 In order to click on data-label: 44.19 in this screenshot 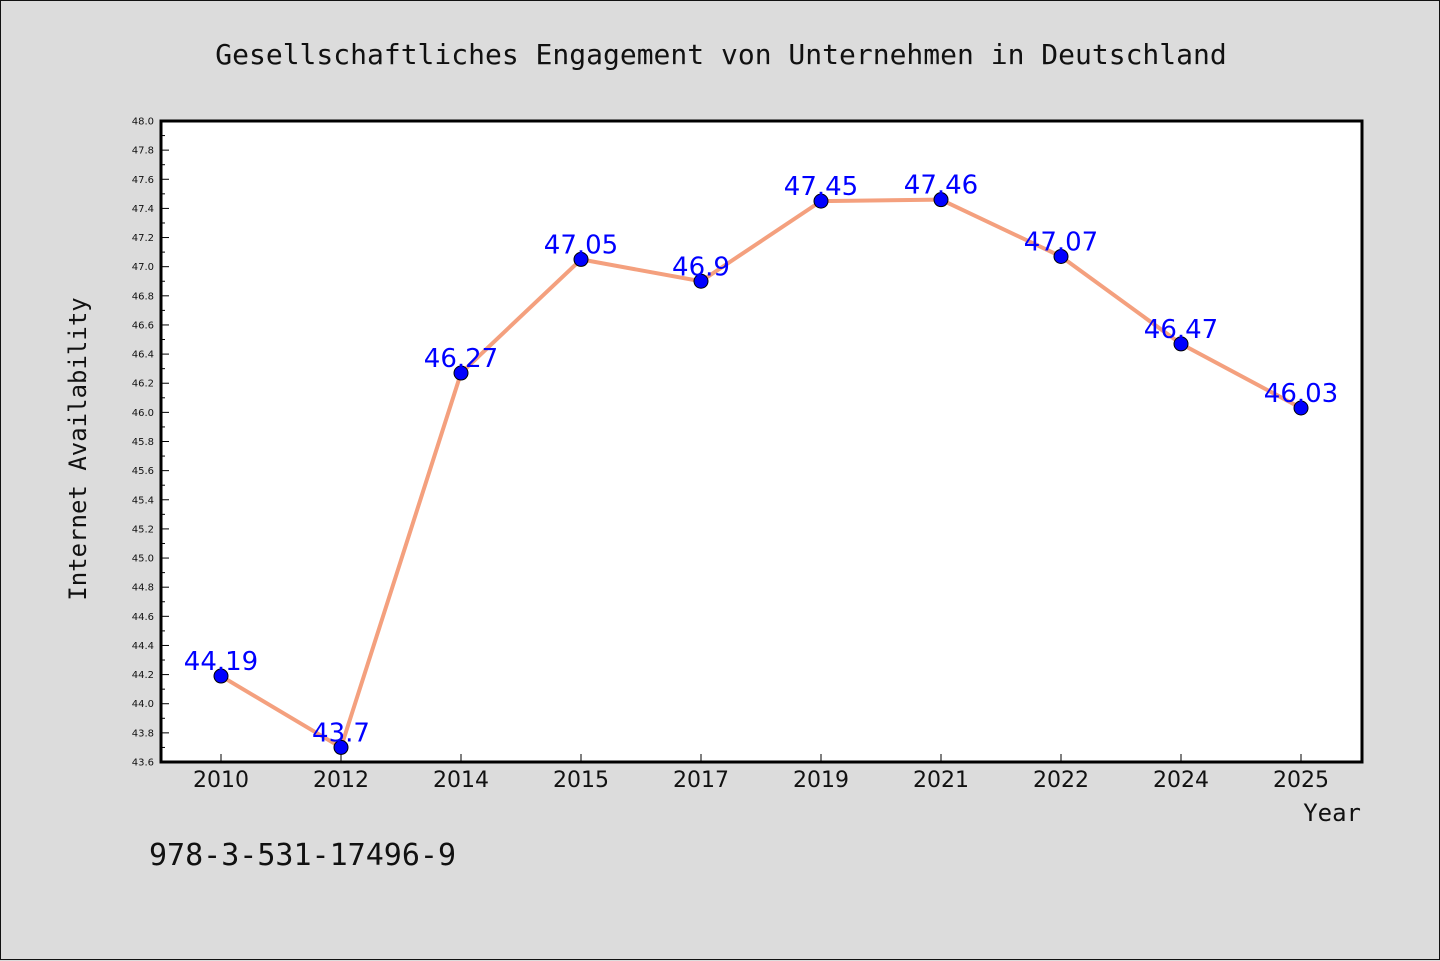, I will do `click(221, 662)`.